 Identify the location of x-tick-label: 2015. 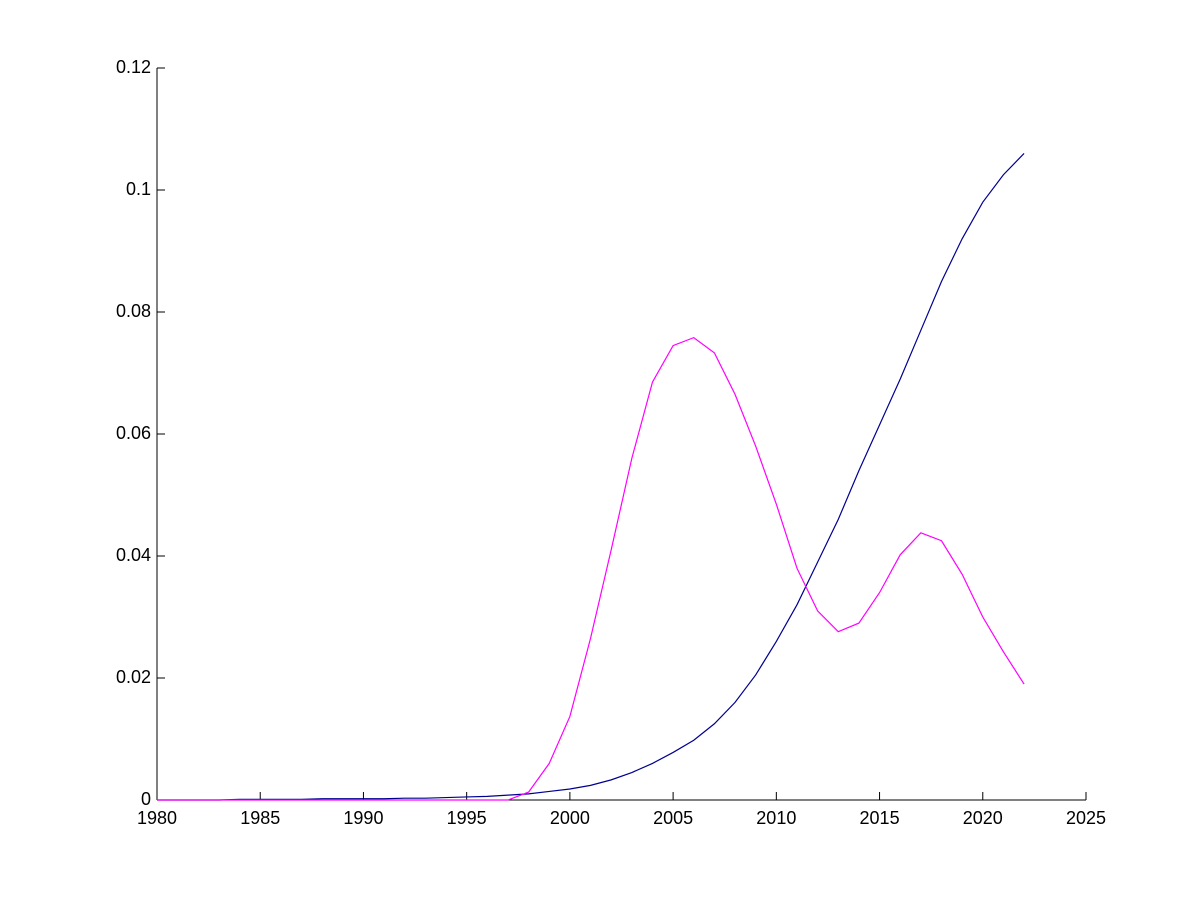
(880, 818).